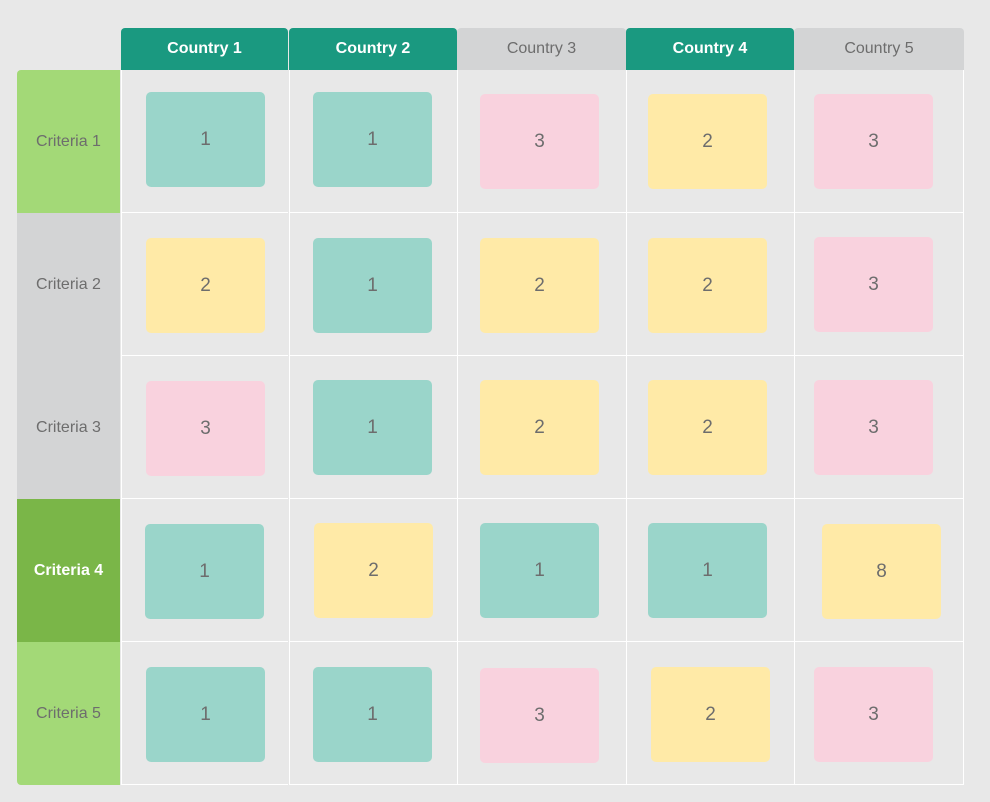  I want to click on criteria-label-4: Criteria 4, so click(68, 570).